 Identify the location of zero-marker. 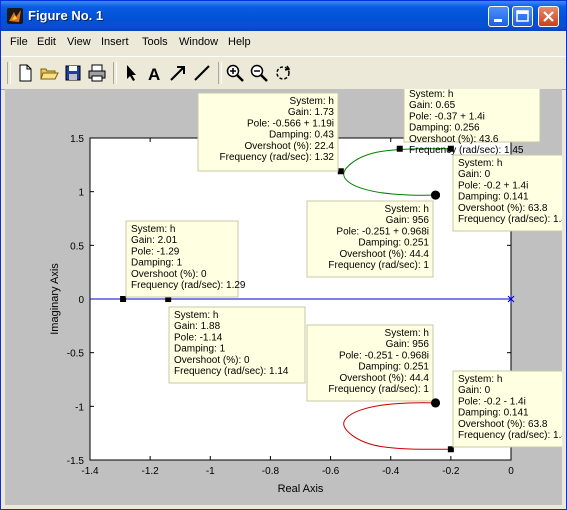
(511, 299).